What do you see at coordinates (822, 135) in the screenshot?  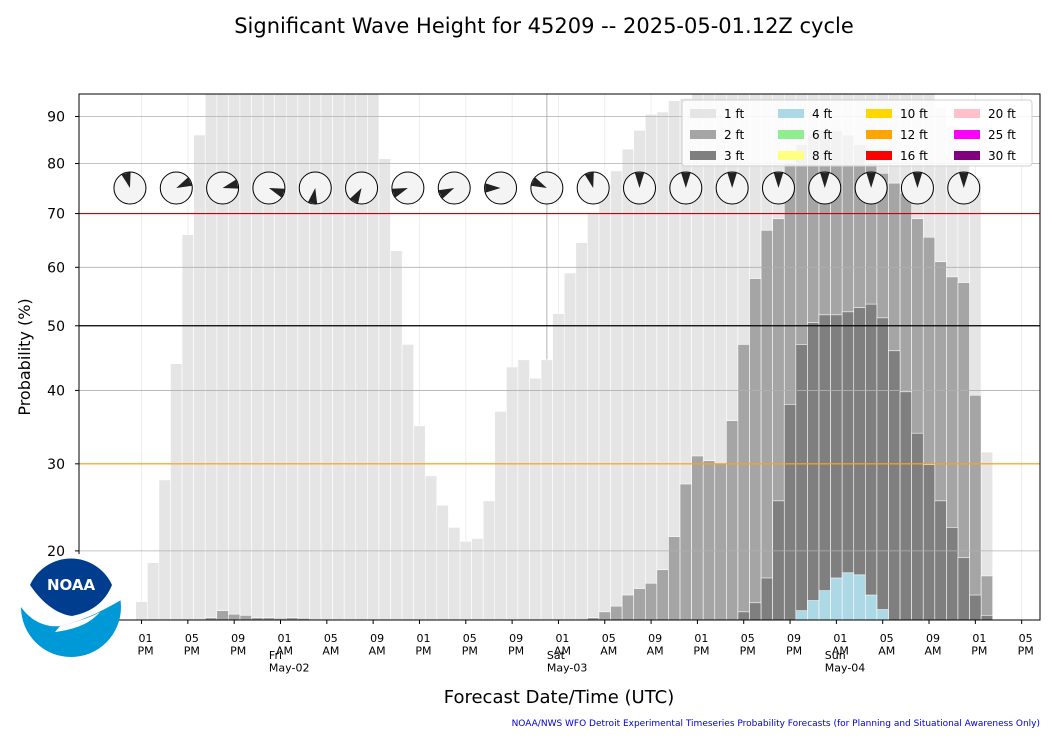 I see `legend-label: 6 ft` at bounding box center [822, 135].